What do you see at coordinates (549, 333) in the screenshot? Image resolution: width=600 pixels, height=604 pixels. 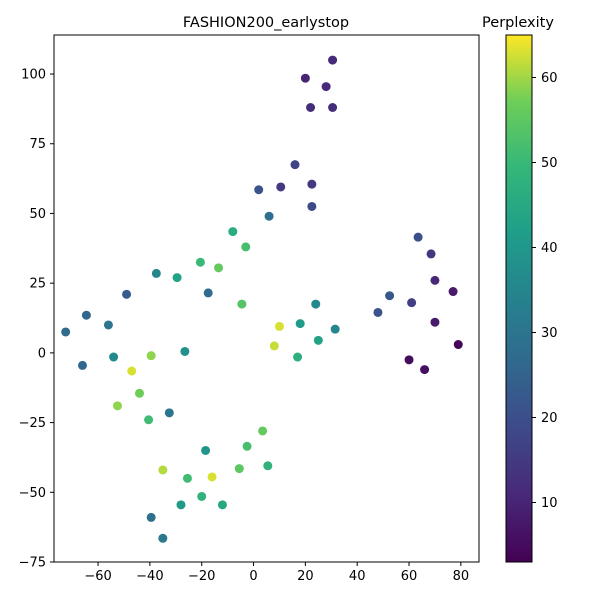 I see `colorbar-tick-label: 30` at bounding box center [549, 333].